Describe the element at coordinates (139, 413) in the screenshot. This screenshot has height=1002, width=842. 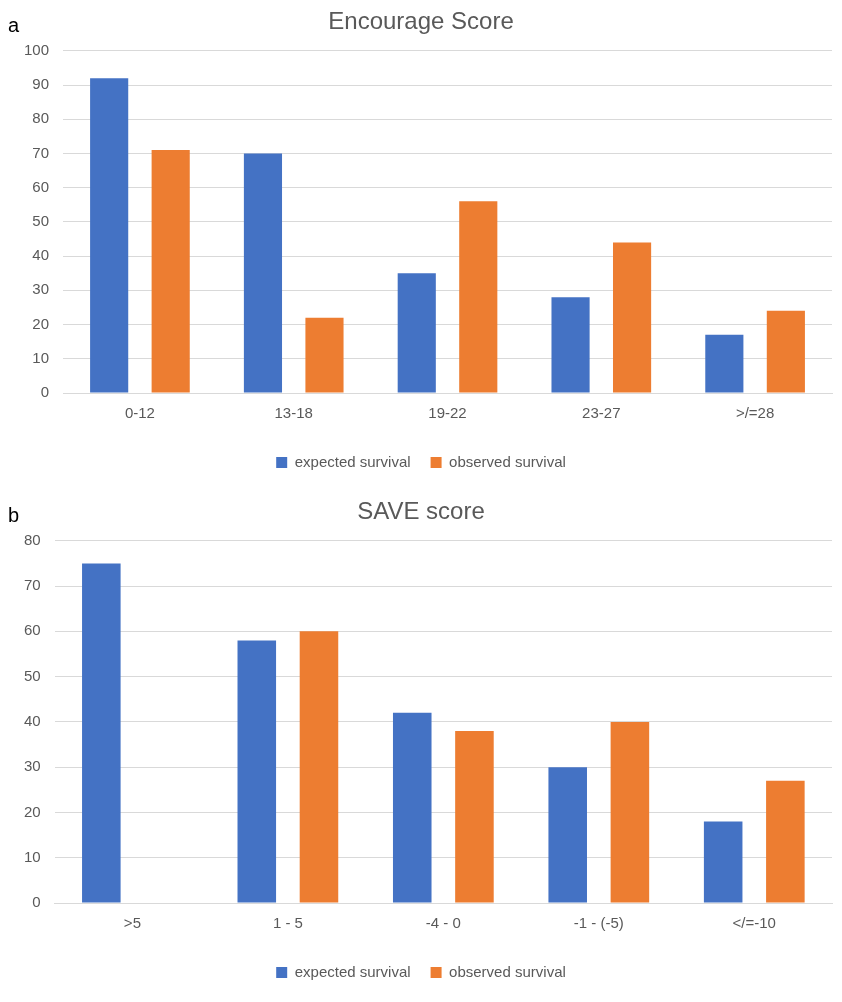
I see `x-tick-label: 0-12` at that location.